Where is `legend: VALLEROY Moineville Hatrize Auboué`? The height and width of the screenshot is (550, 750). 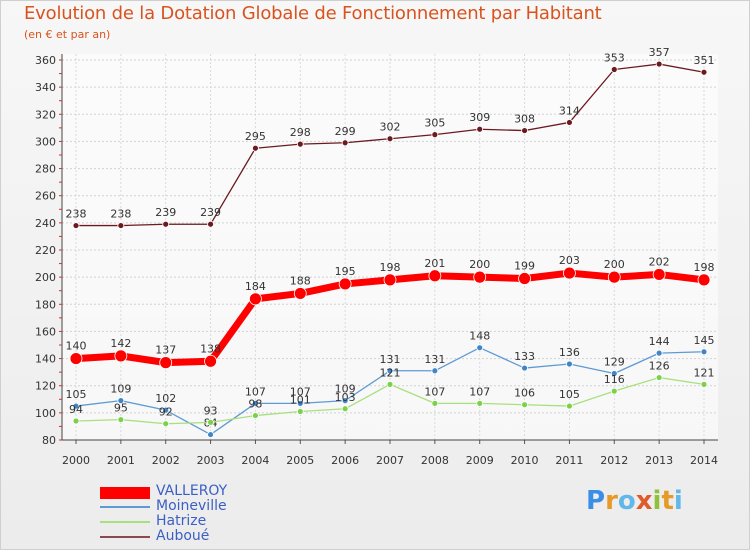
legend: VALLEROY Moineville Hatrize Auboué is located at coordinates (210, 513).